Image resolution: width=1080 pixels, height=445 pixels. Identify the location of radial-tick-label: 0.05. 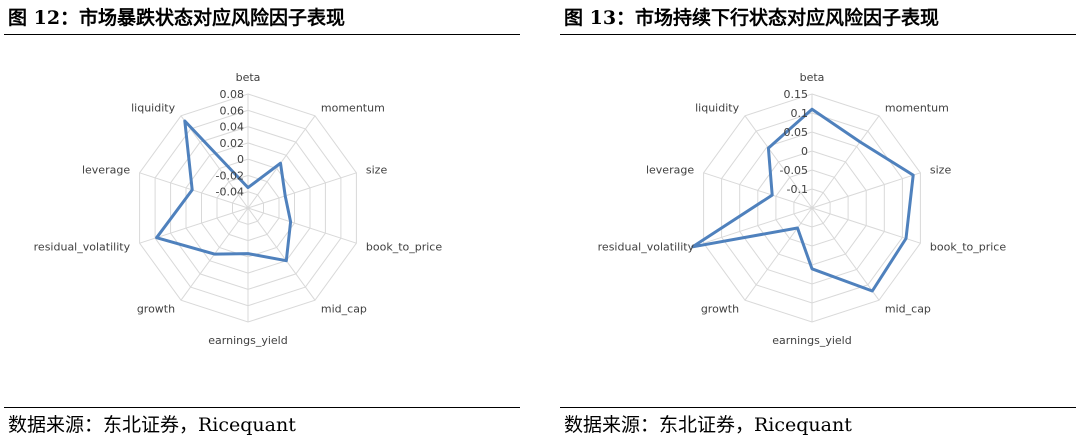
(796, 132).